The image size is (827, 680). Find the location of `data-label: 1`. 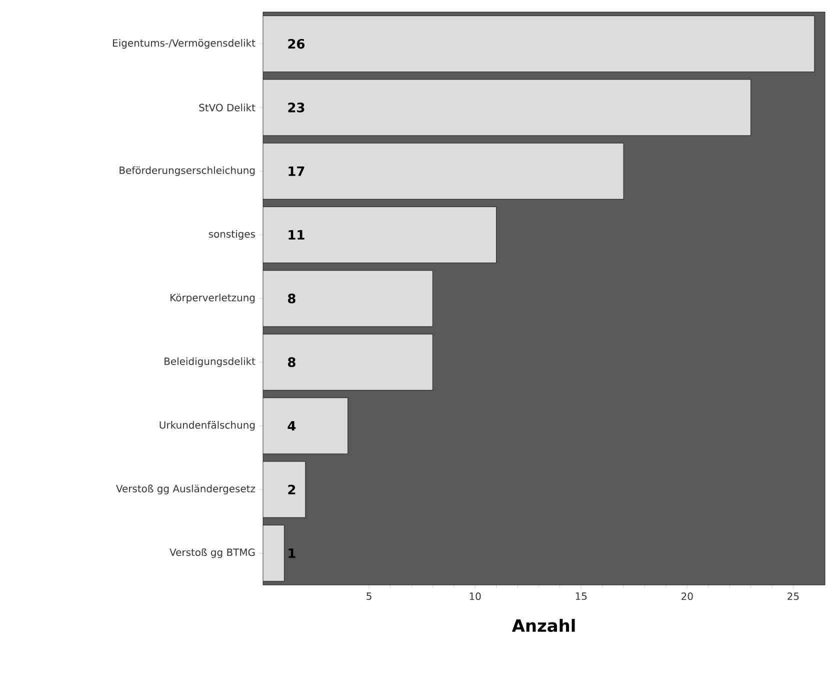

data-label: 1 is located at coordinates (292, 553).